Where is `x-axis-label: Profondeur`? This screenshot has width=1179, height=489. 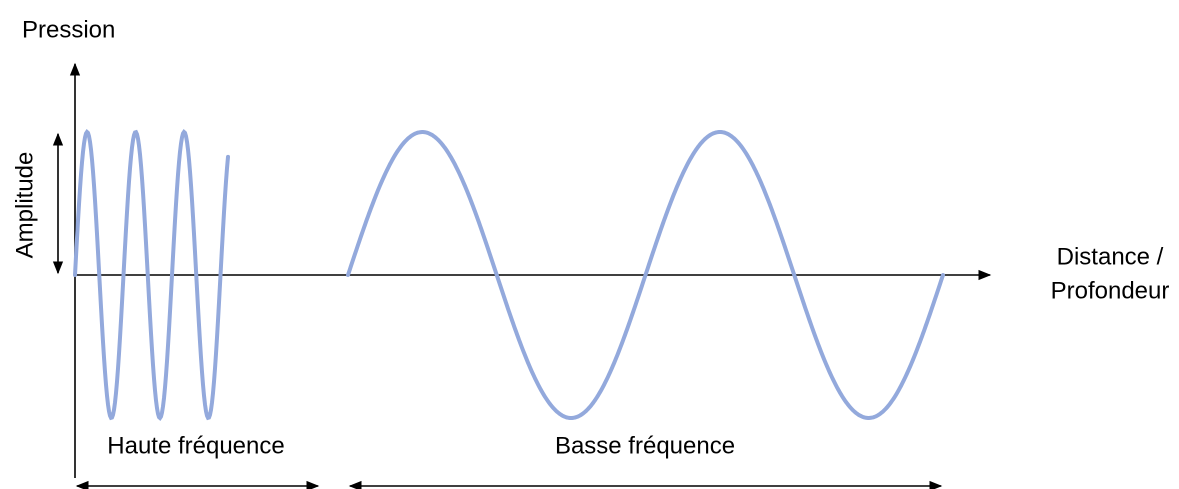 x-axis-label: Profondeur is located at coordinates (1110, 290).